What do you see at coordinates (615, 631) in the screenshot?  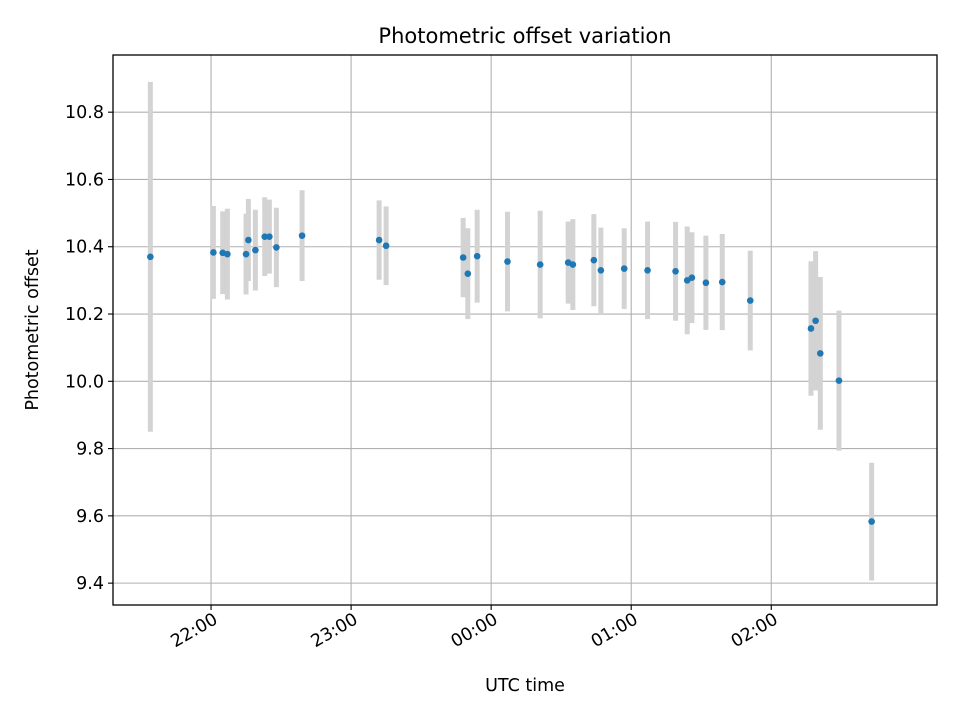 I see `x-tick-label: 01:00` at bounding box center [615, 631].